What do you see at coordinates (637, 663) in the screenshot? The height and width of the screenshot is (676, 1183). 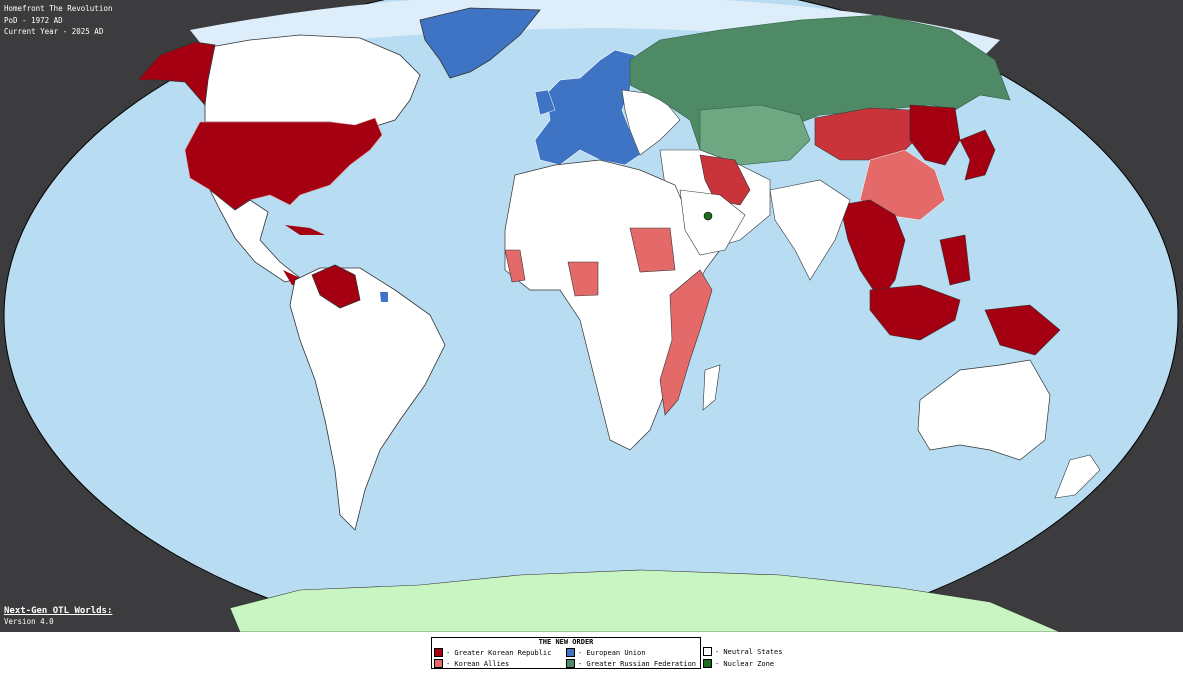 I see `legend-label: - Greater Russian Federation` at bounding box center [637, 663].